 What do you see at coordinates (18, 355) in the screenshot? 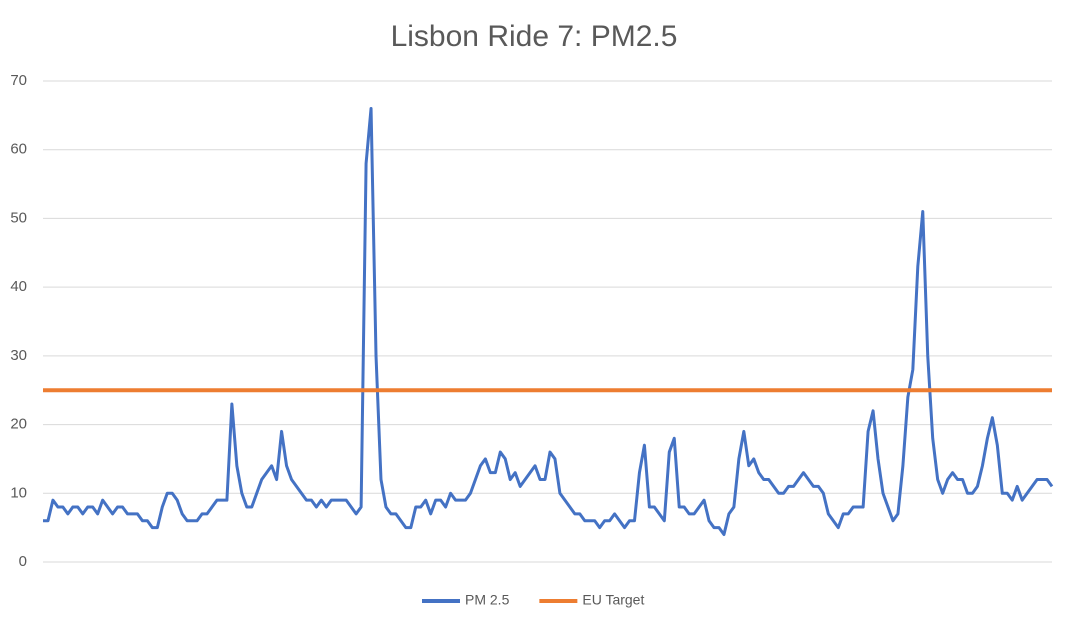
I see `y-tick-label: 30` at bounding box center [18, 355].